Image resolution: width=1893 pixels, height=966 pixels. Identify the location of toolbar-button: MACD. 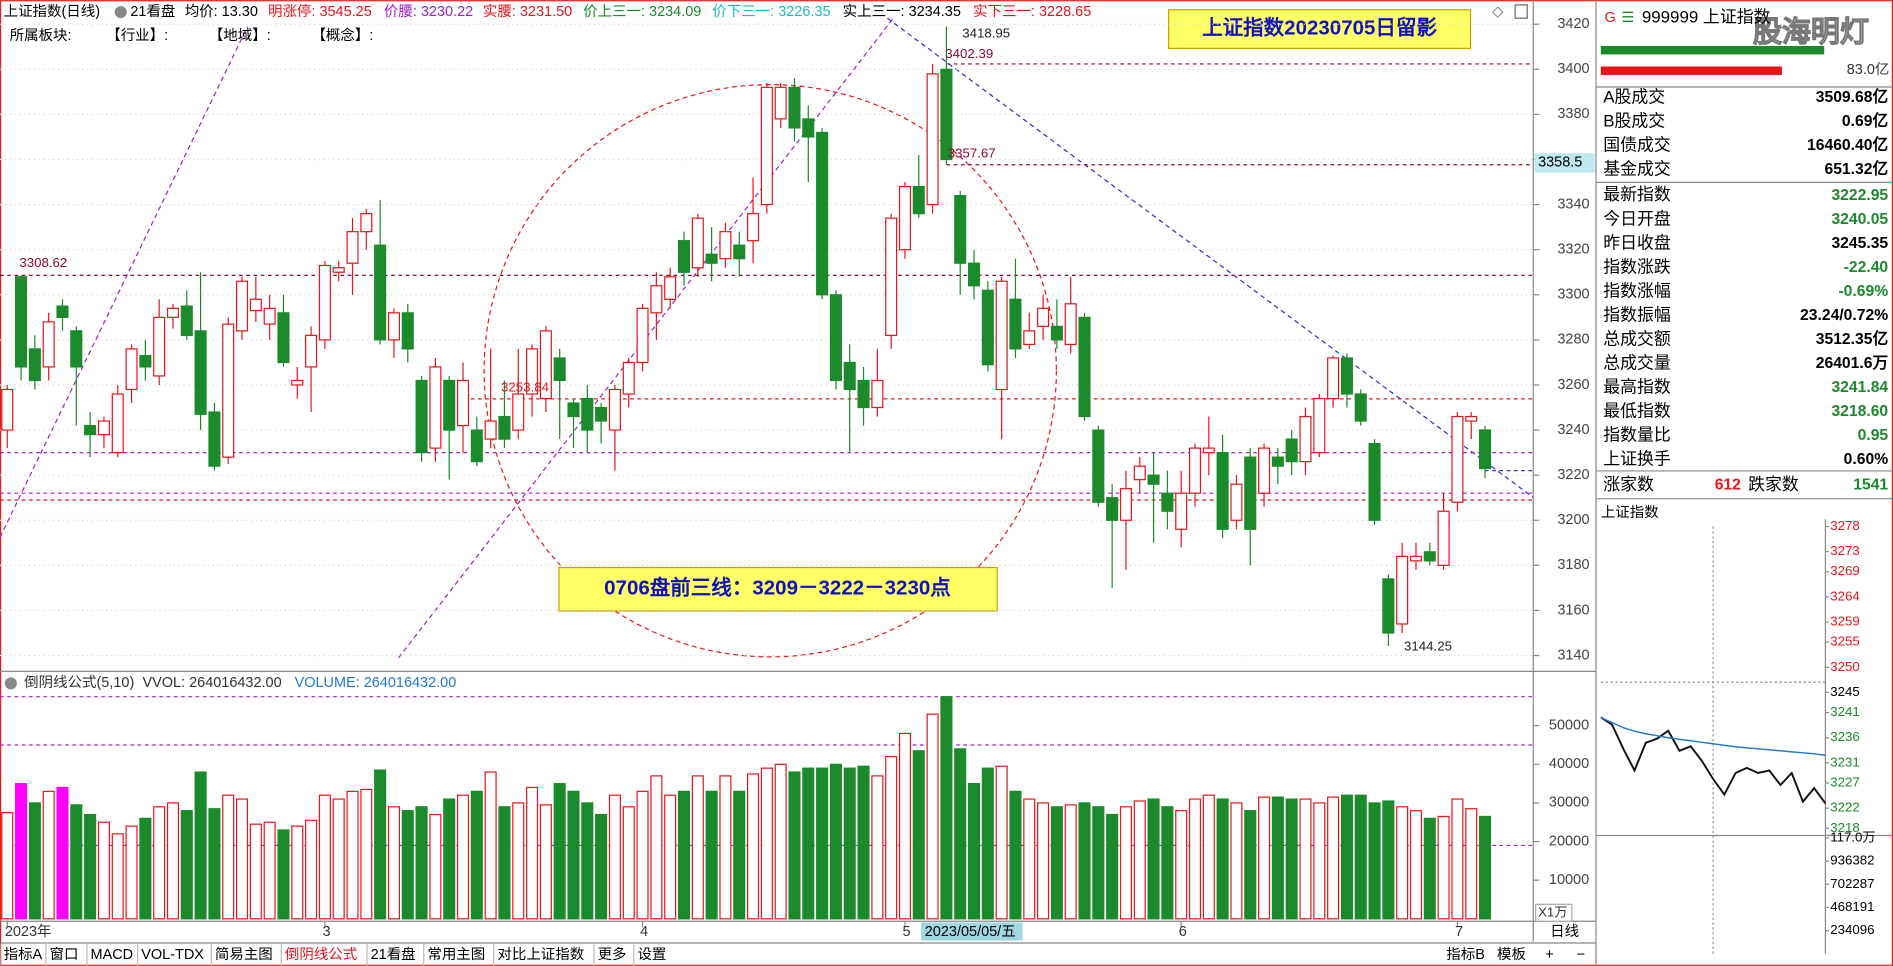
(112, 955).